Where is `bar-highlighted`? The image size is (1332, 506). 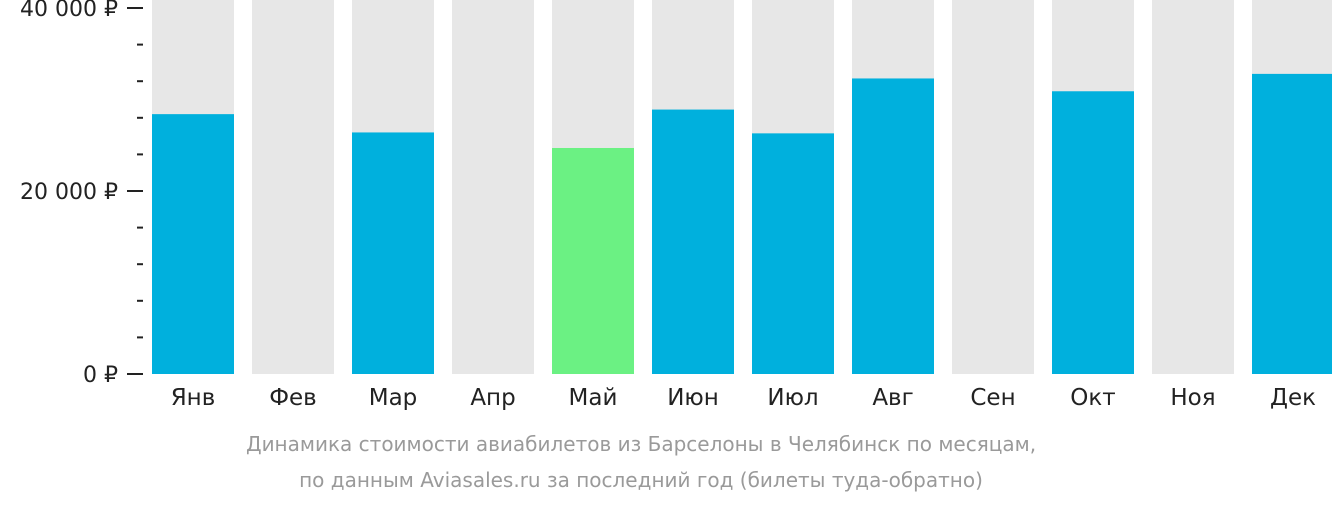
bar-highlighted is located at coordinates (593, 260).